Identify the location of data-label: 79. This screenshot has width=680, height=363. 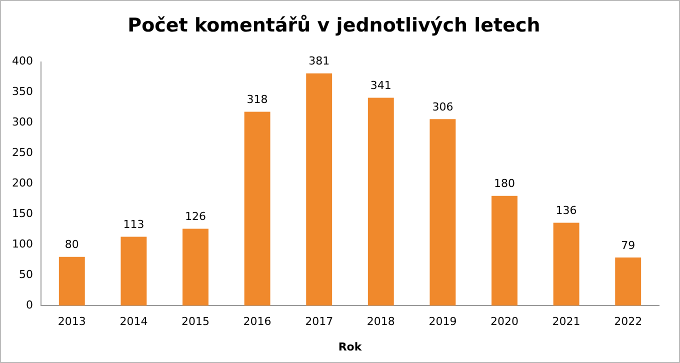
(628, 245).